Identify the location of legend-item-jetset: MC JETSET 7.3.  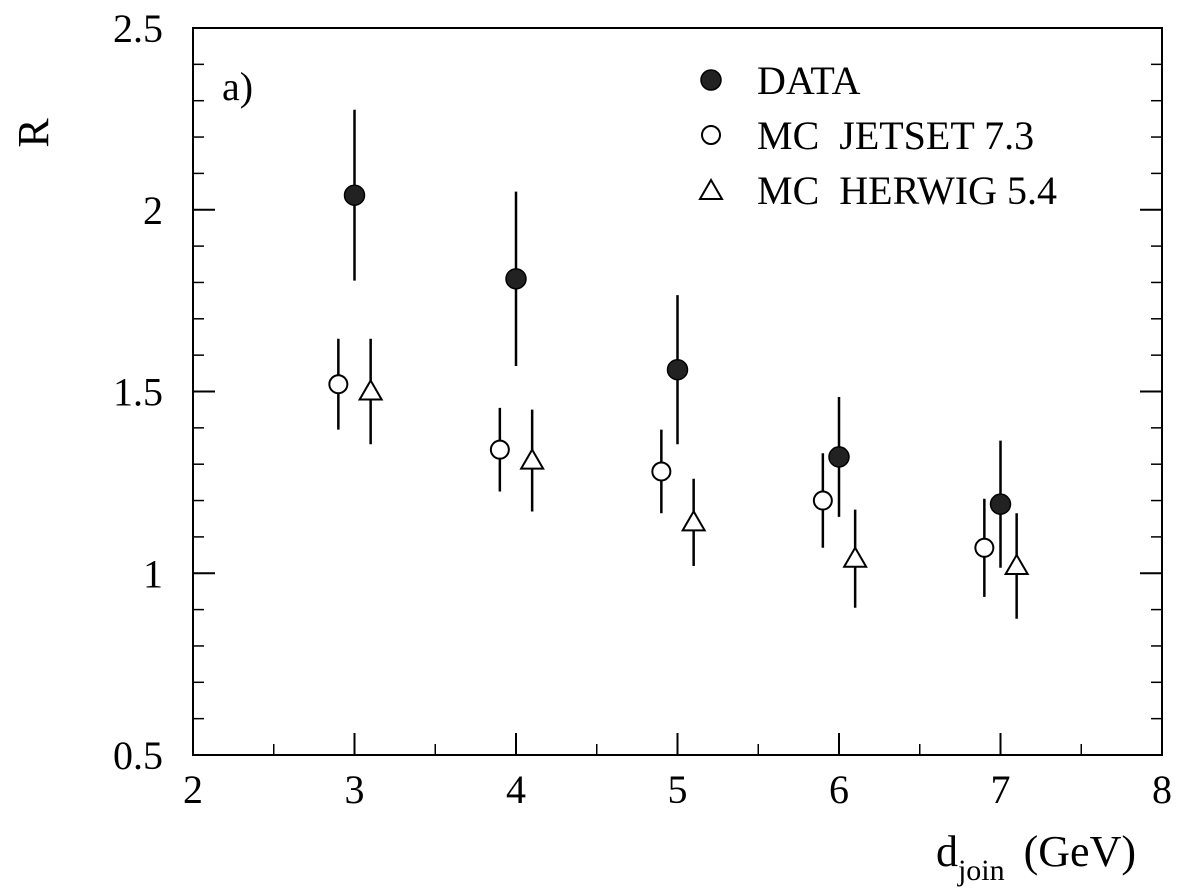
(867, 135).